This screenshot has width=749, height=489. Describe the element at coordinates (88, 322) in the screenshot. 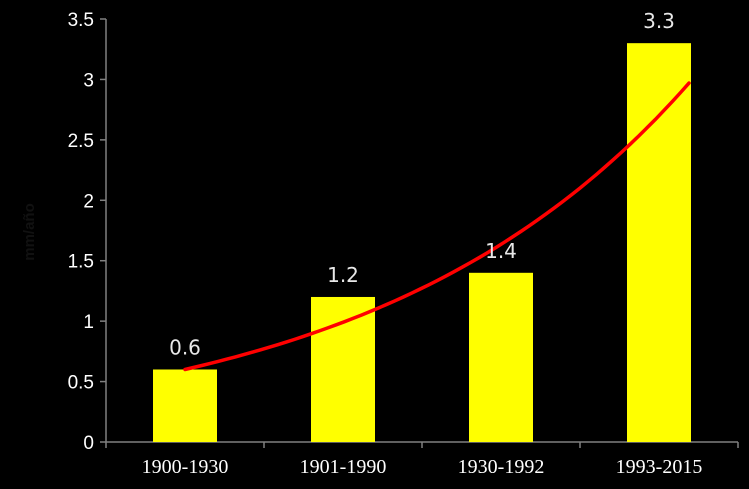

I see `y-tick-label: 1` at that location.